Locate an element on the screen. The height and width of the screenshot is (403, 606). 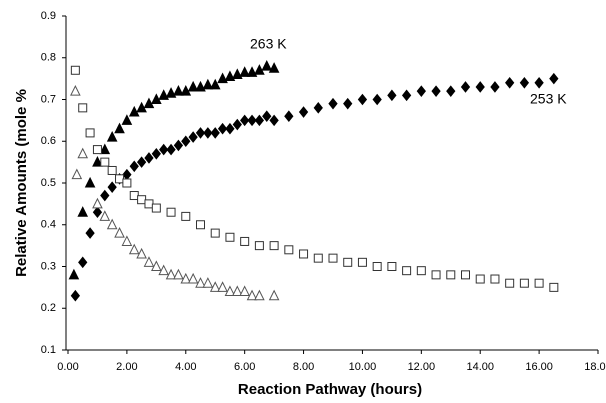
x-tick-label: 0.00 is located at coordinates (67, 367).